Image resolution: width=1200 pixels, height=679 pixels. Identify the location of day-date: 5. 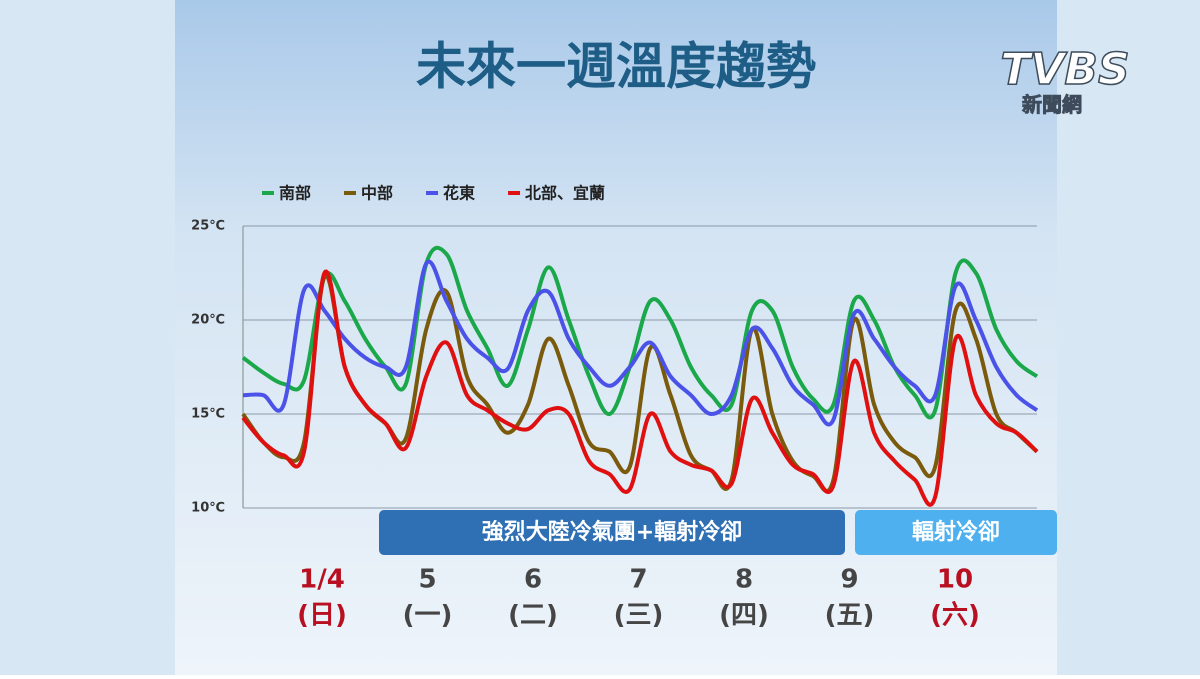
(427, 580).